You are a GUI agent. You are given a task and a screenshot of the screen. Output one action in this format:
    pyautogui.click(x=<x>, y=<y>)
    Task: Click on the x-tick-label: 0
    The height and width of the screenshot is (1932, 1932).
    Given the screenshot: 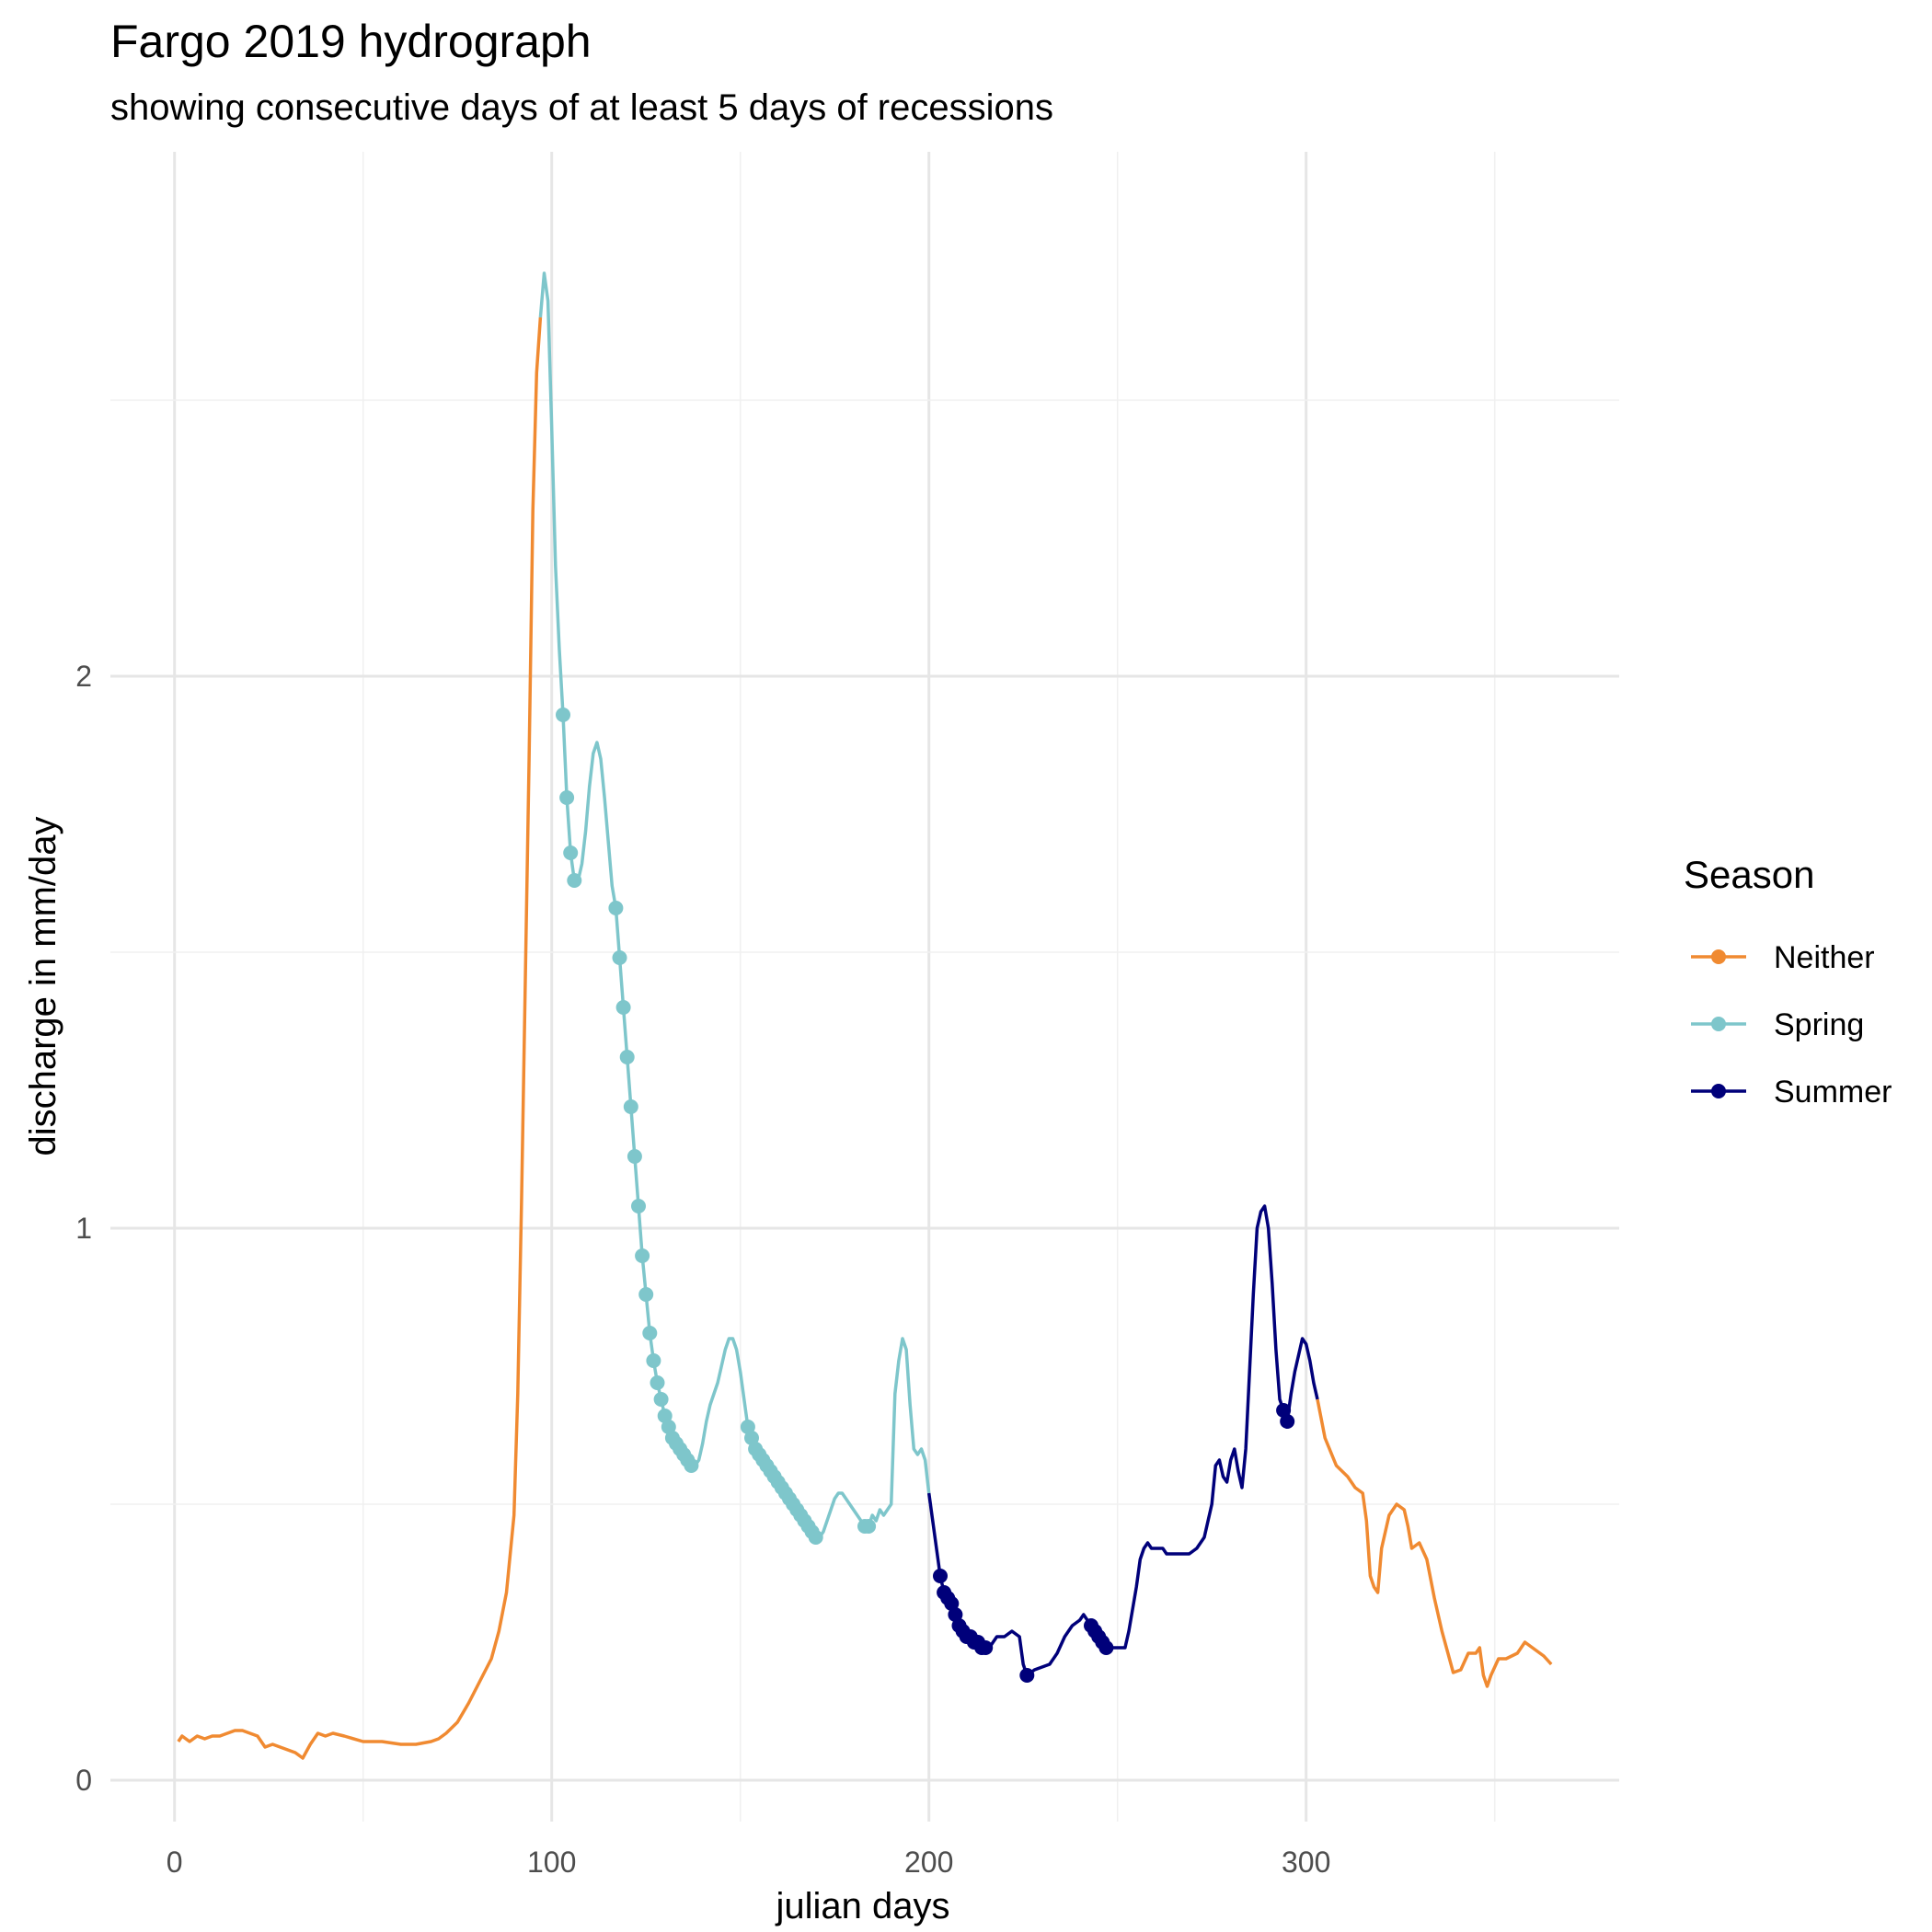 What is the action you would take?
    pyautogui.click(x=175, y=1862)
    